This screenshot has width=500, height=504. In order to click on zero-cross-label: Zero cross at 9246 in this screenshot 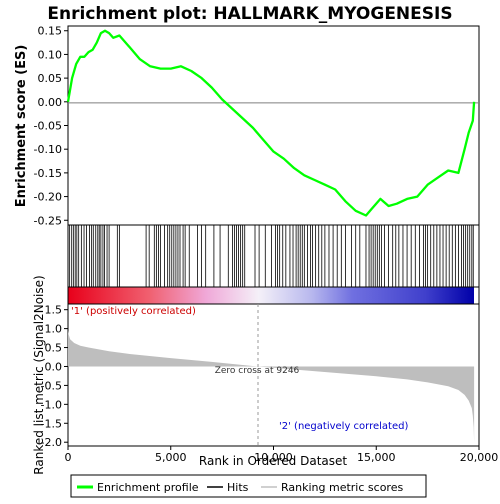, I will do `click(257, 371)`.